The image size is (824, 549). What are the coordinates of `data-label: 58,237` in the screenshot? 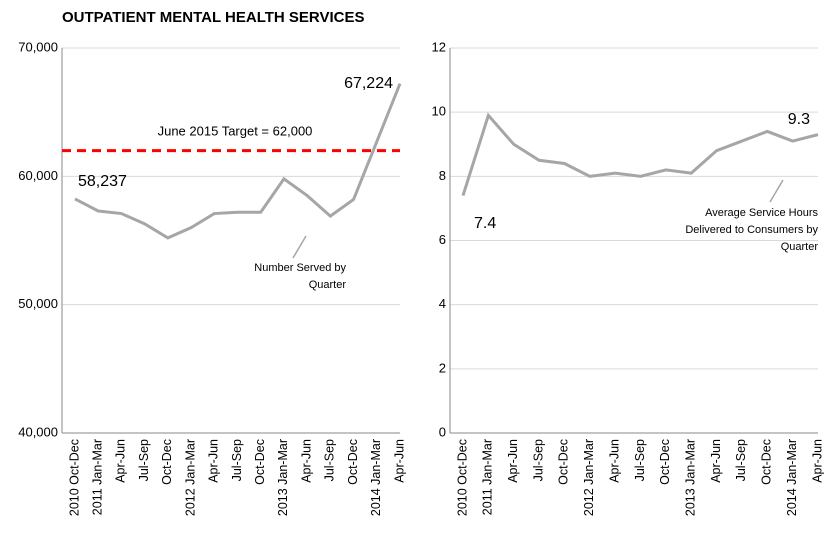 It's located at (102, 181).